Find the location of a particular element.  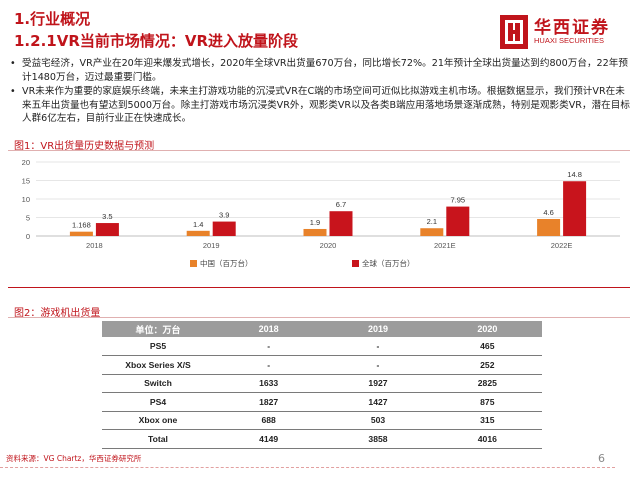

data-label: 1.9 is located at coordinates (315, 222).